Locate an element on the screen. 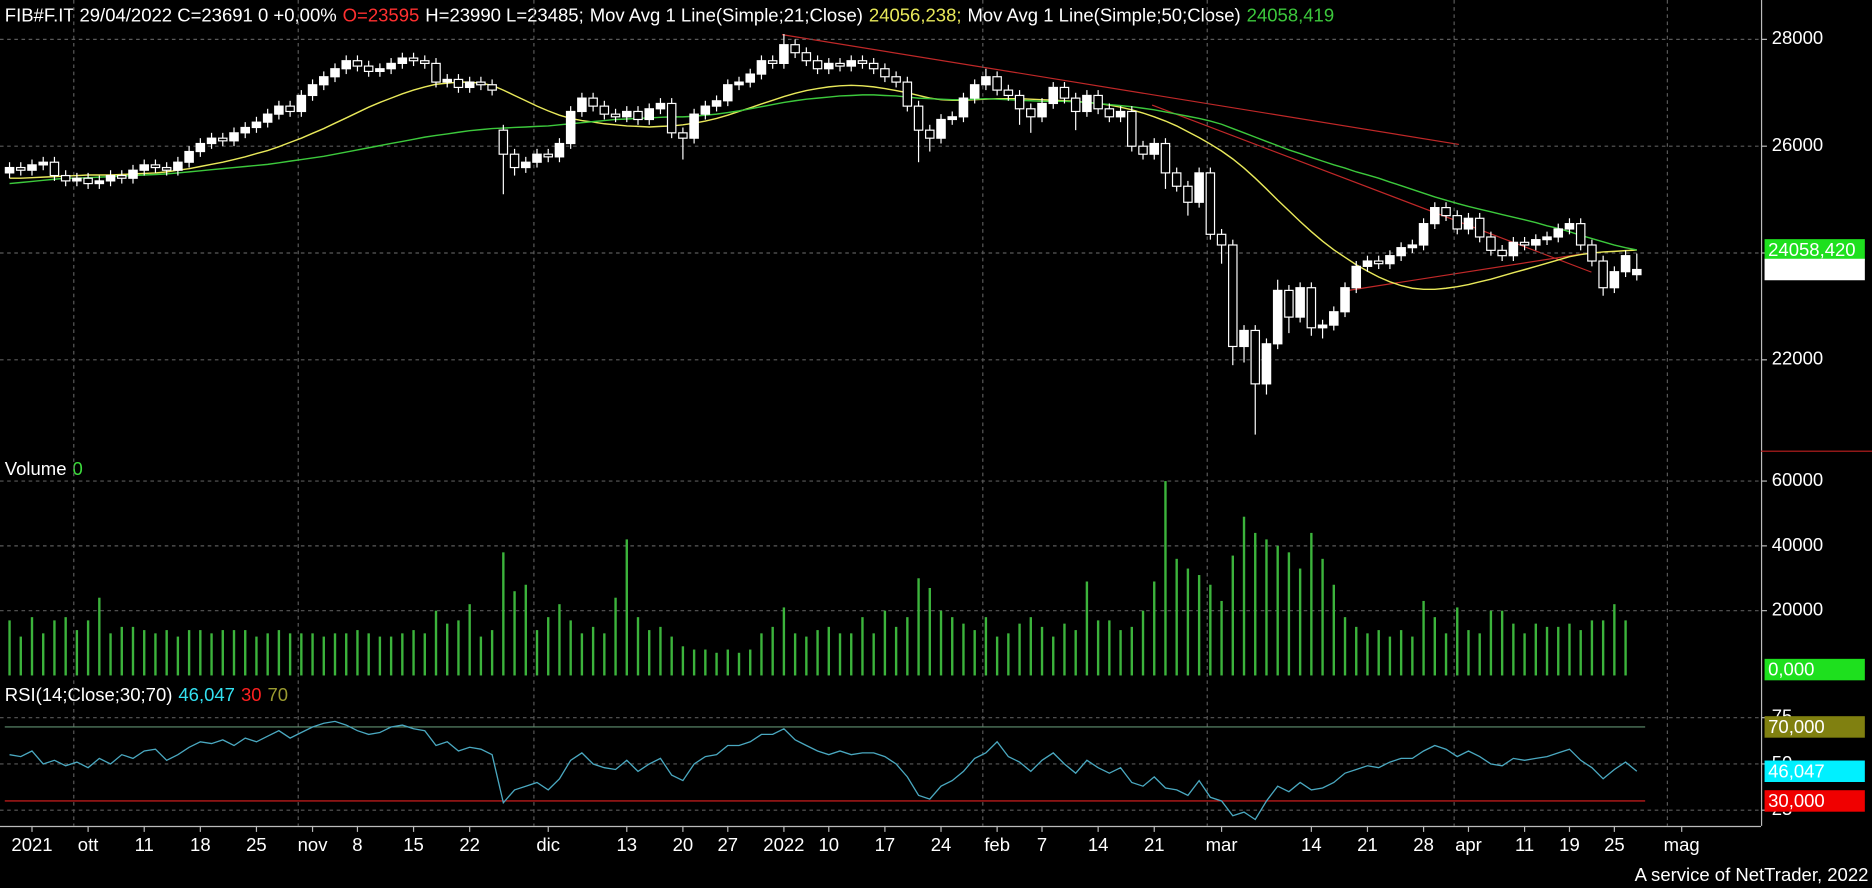 Image resolution: width=1872 pixels, height=888 pixels. x-tick-label: apr is located at coordinates (1468, 844).